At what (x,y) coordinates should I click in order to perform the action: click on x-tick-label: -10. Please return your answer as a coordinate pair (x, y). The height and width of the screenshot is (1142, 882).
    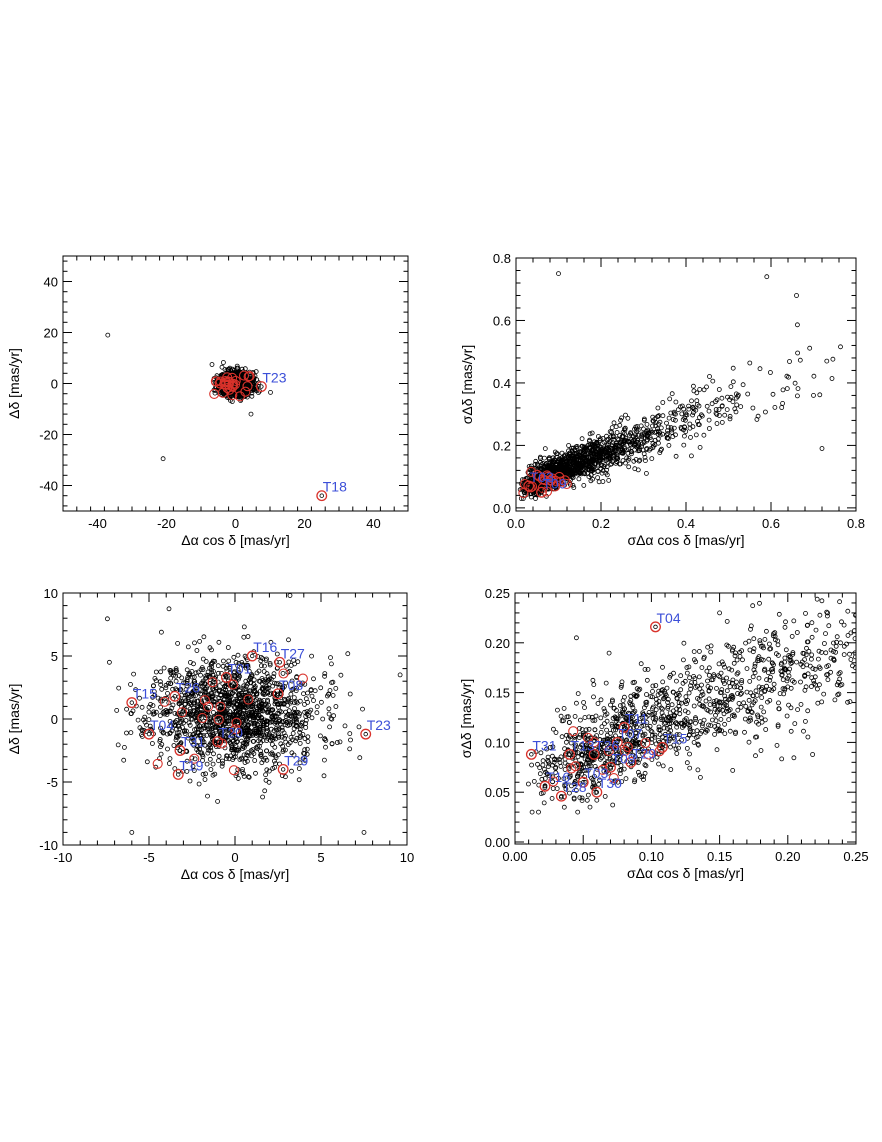
    Looking at the image, I should click on (63, 857).